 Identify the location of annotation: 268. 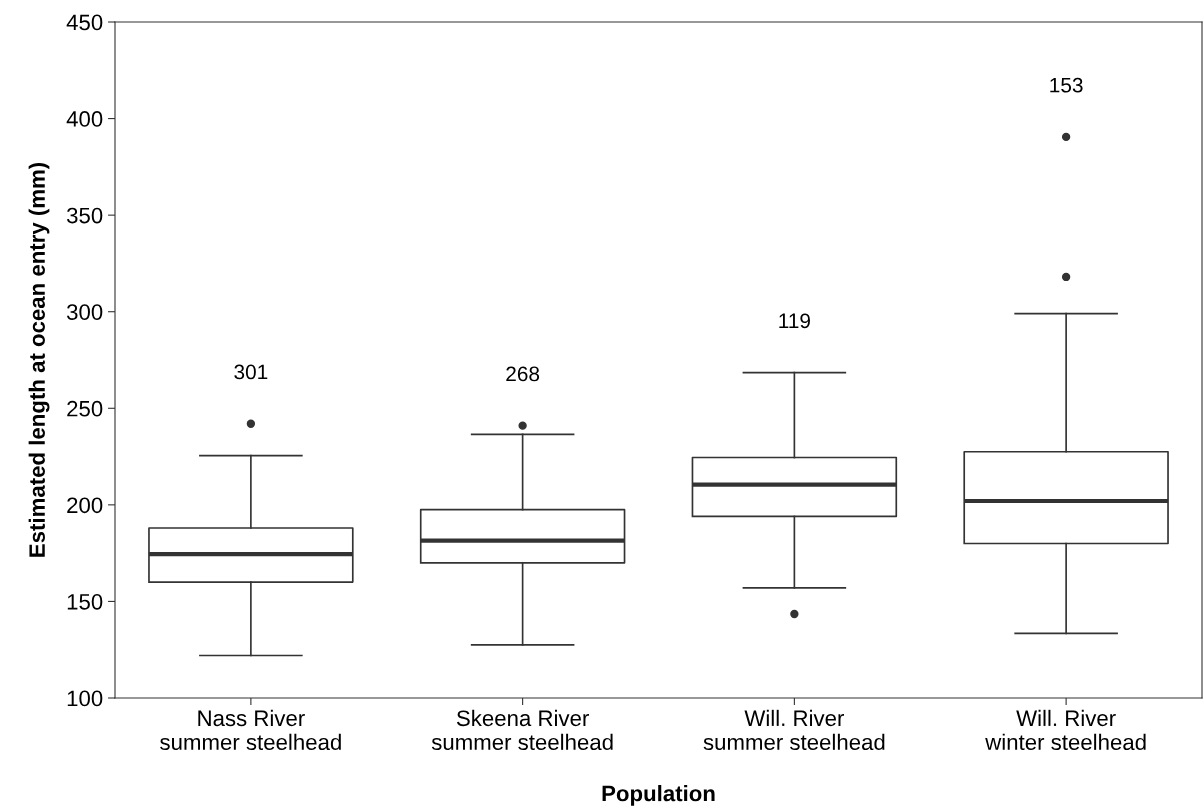
(523, 374).